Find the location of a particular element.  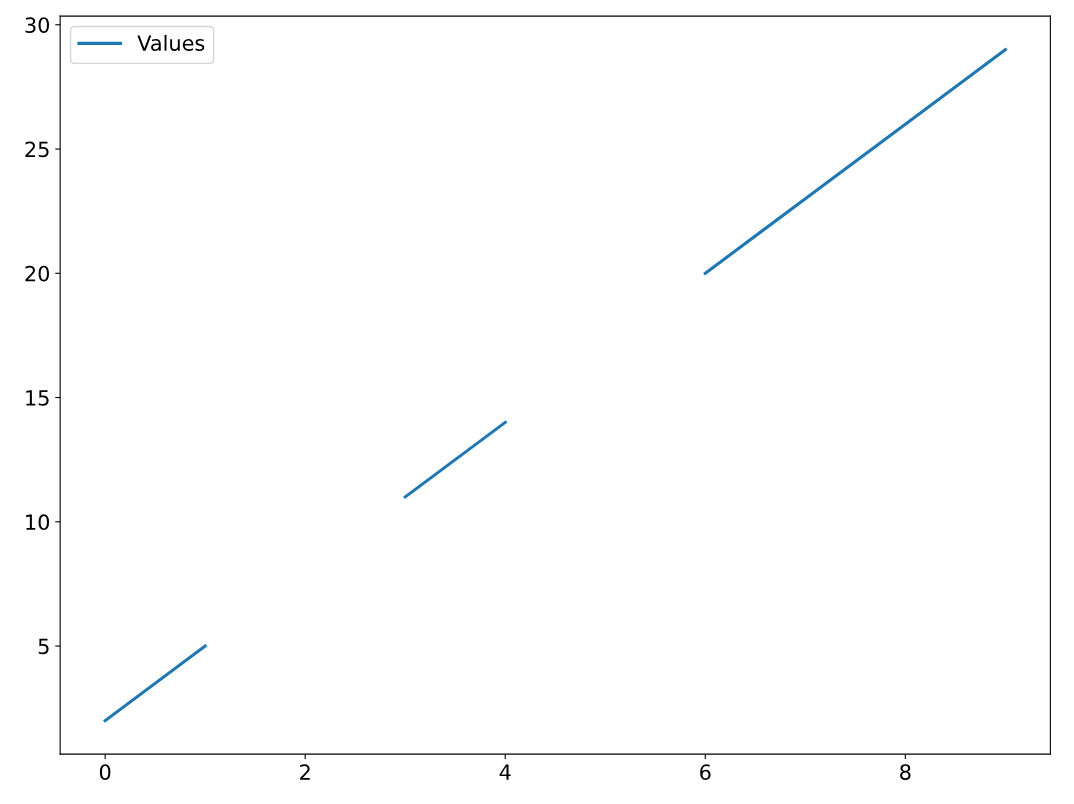

y-tick-label: 25 is located at coordinates (37, 149).